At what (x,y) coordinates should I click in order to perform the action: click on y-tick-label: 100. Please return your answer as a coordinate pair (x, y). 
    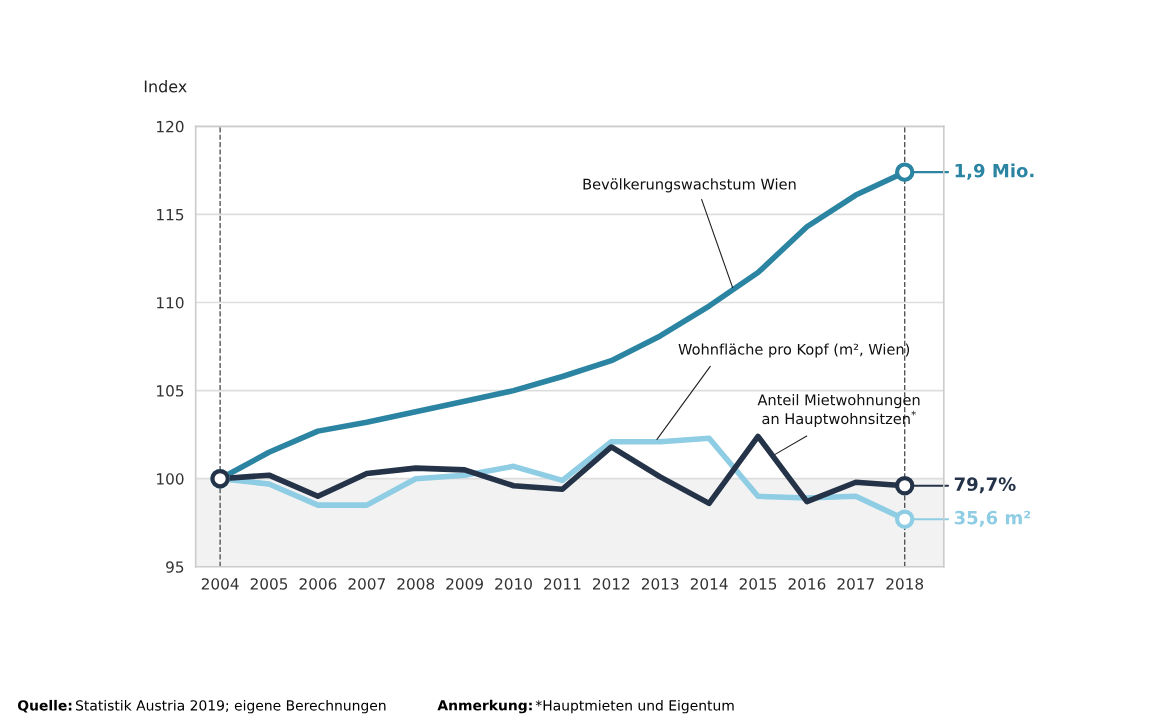
    Looking at the image, I should click on (170, 479).